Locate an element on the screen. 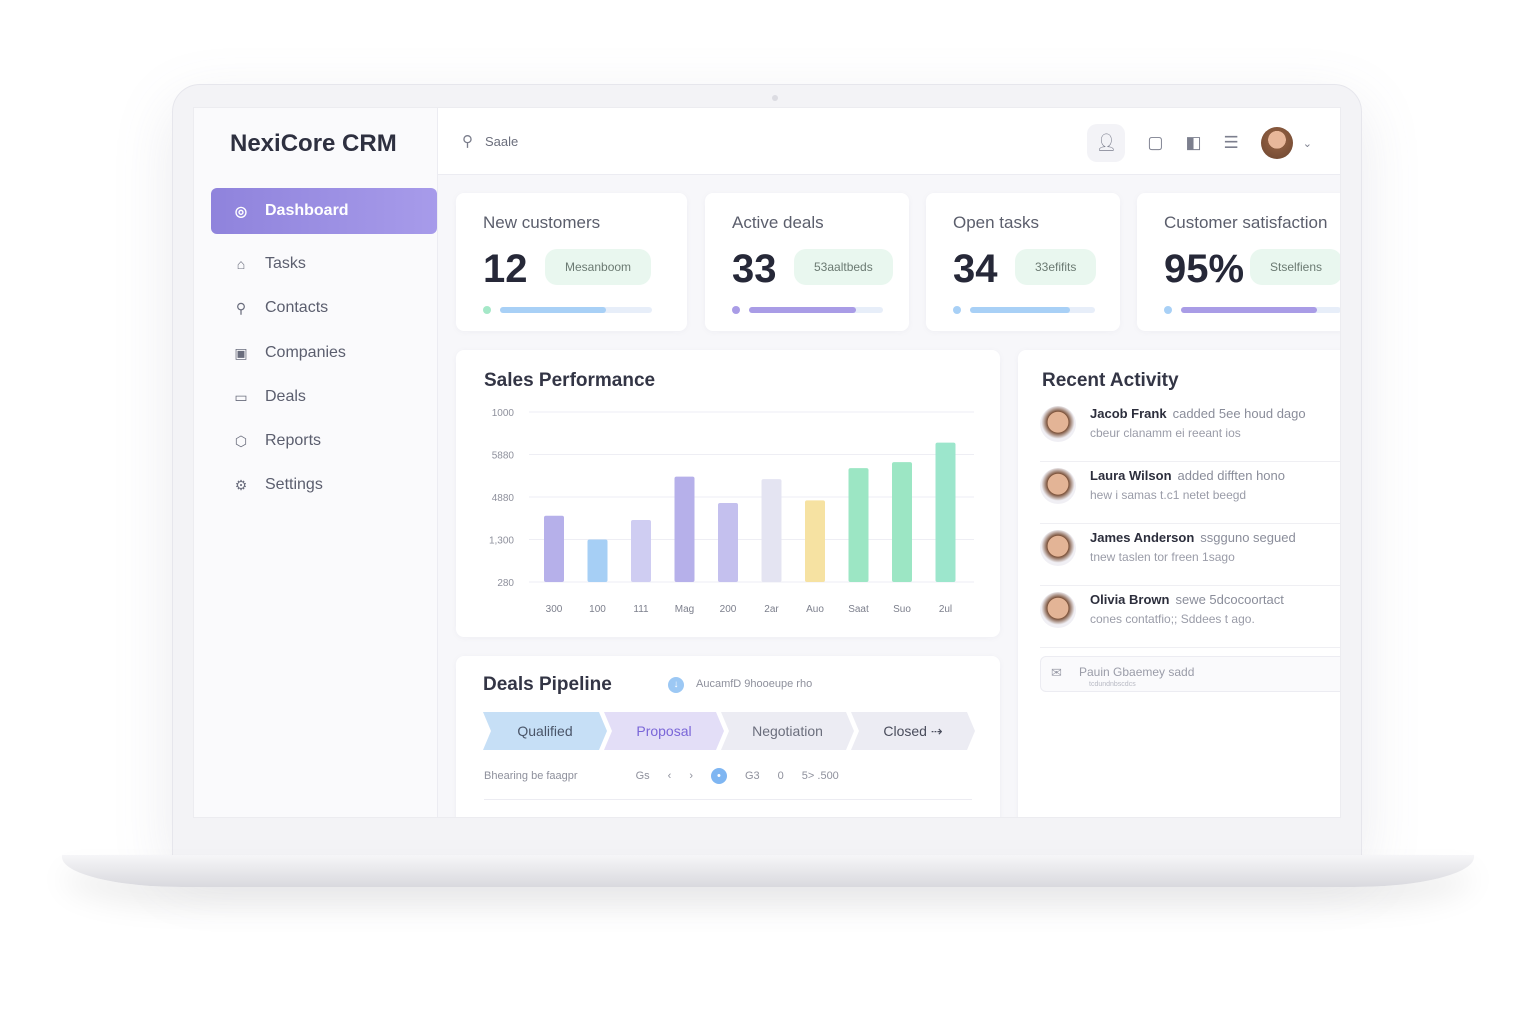 The image size is (1536, 1024). video-icon: ◧ is located at coordinates (1193, 142).